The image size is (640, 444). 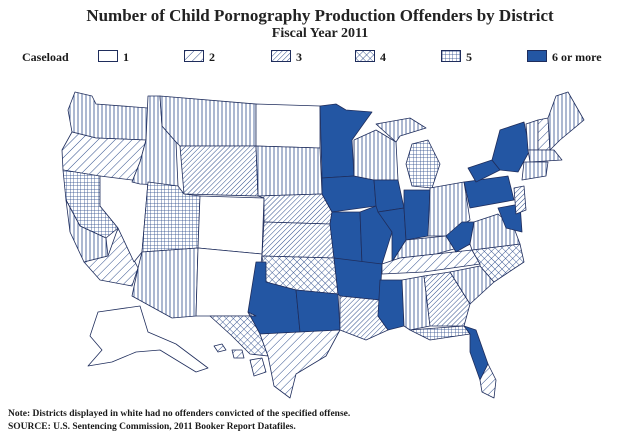 I want to click on district-texas-south, so click(x=300, y=364).